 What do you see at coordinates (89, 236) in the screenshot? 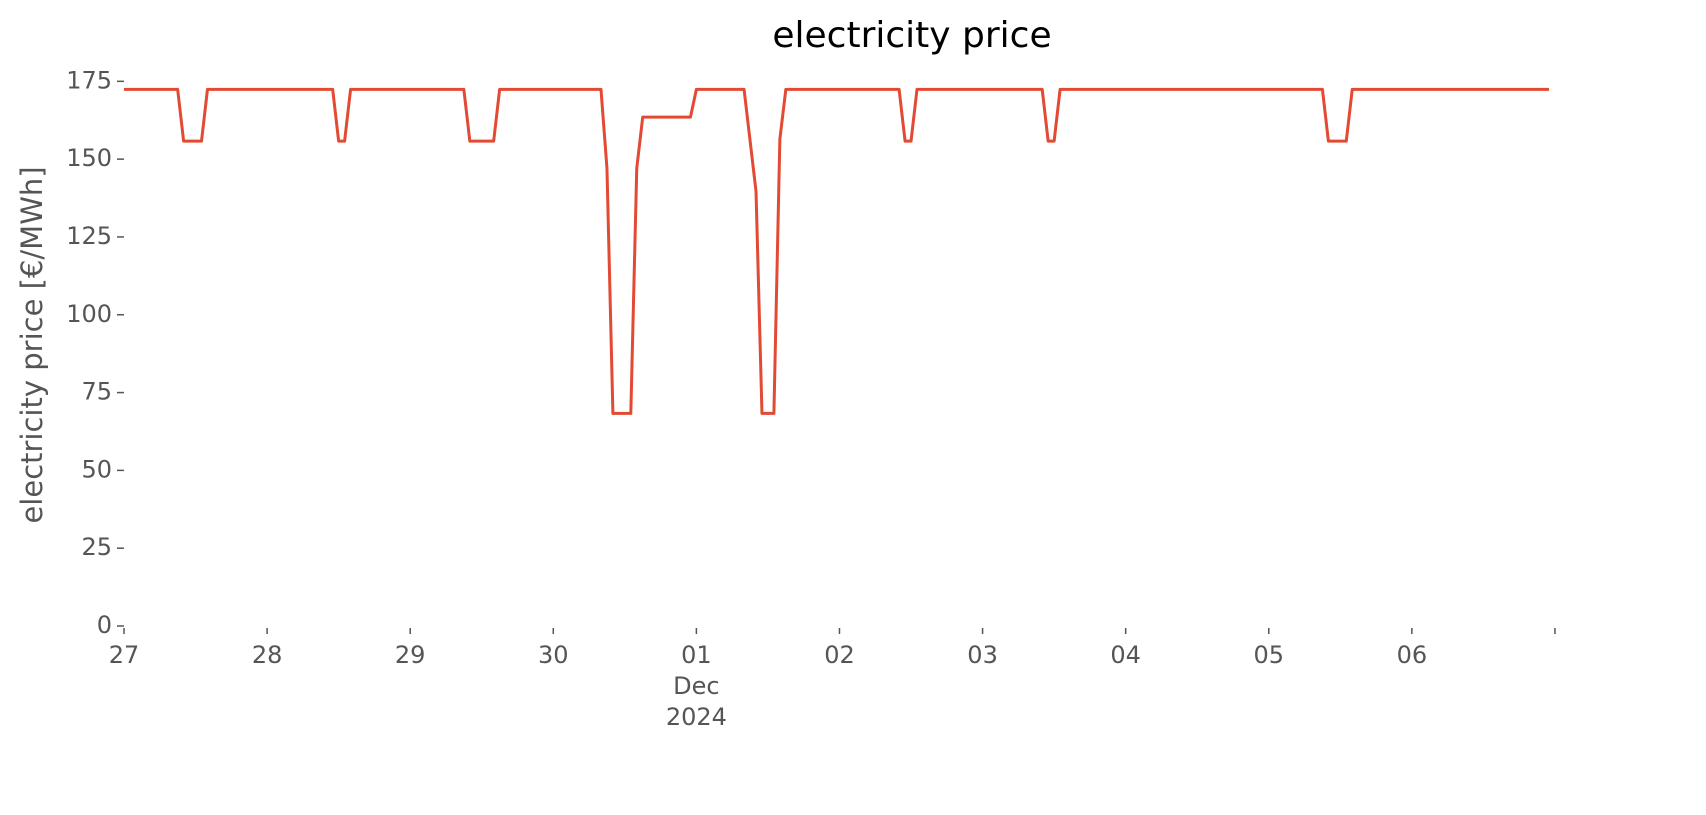
I see `y-tick-label: 125` at bounding box center [89, 236].